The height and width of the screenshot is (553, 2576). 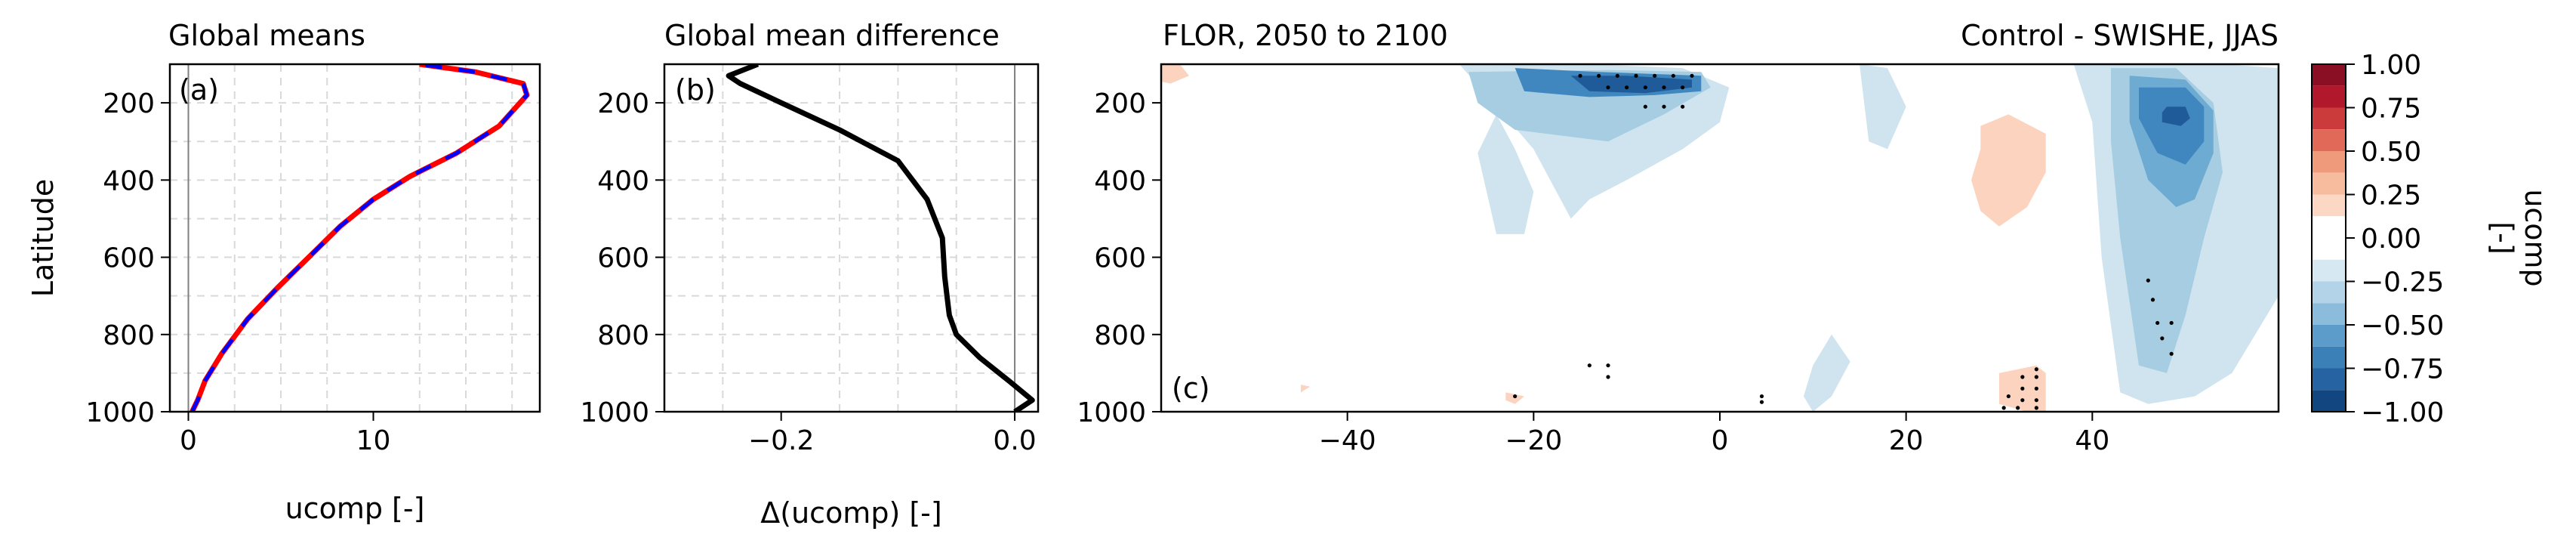 I want to click on panel-b-ytick-label: 1000, so click(x=614, y=413).